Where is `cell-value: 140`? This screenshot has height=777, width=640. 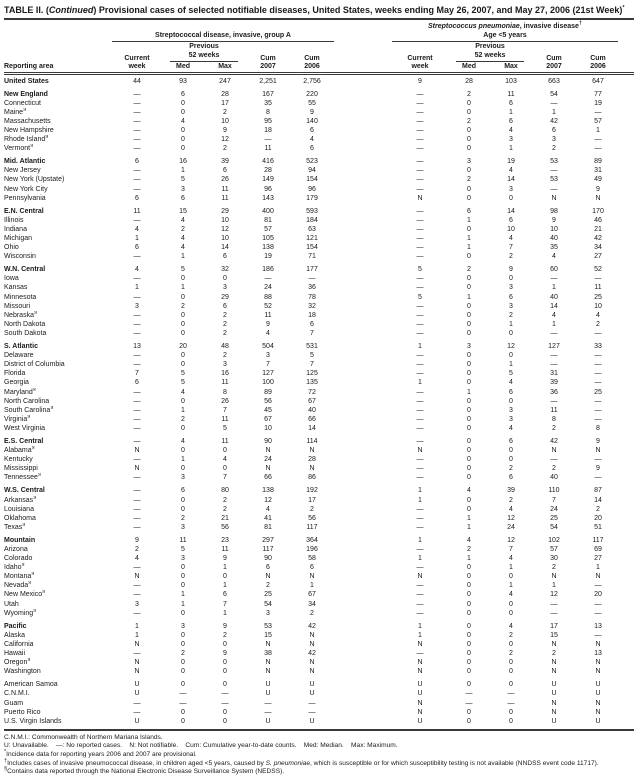
cell-value: 140 is located at coordinates (312, 121).